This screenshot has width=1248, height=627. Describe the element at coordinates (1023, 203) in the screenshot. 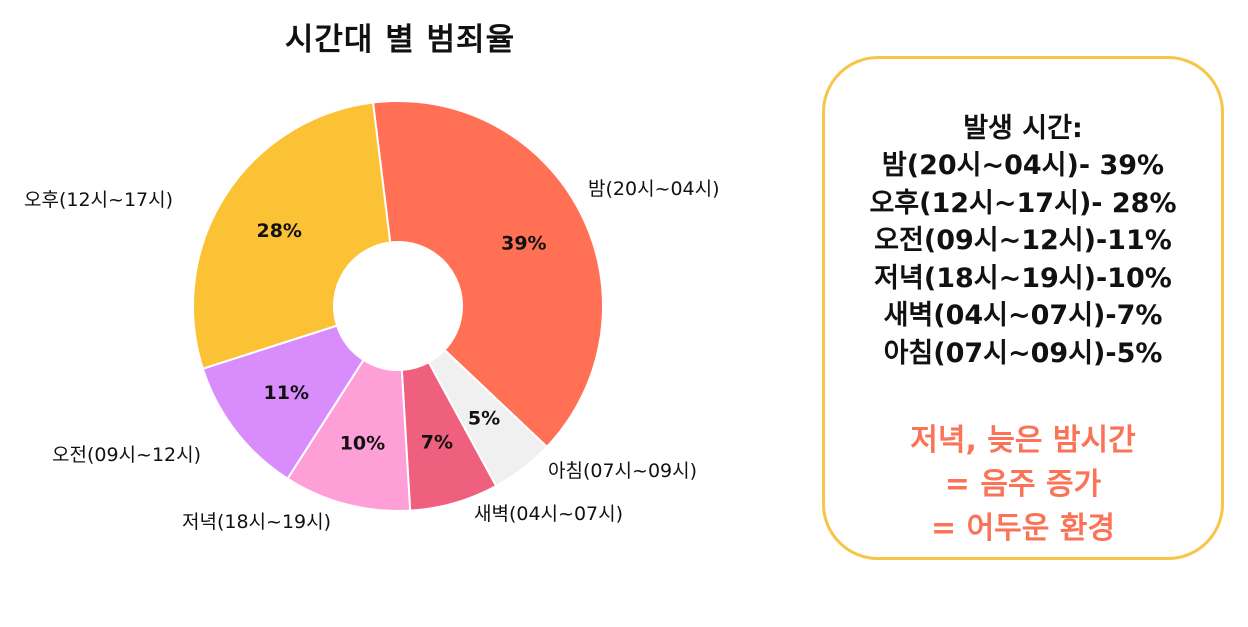

I see `info-line-afternoon: 오후(12시~17시)- 28%` at that location.